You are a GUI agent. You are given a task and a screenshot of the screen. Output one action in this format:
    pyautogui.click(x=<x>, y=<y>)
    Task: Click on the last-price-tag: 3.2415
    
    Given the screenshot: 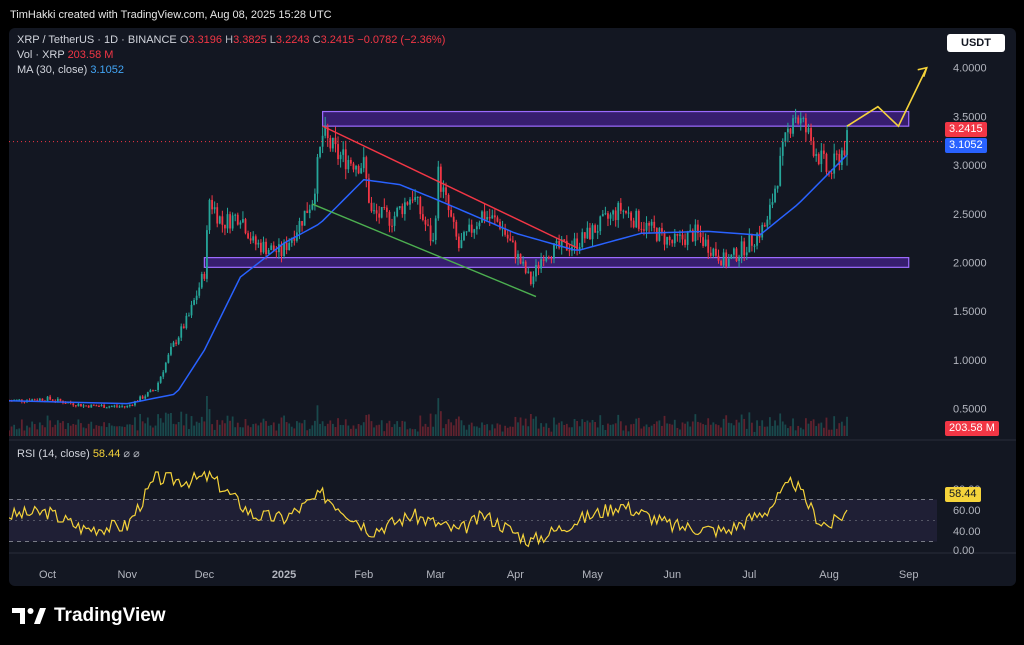 What is the action you would take?
    pyautogui.click(x=966, y=129)
    